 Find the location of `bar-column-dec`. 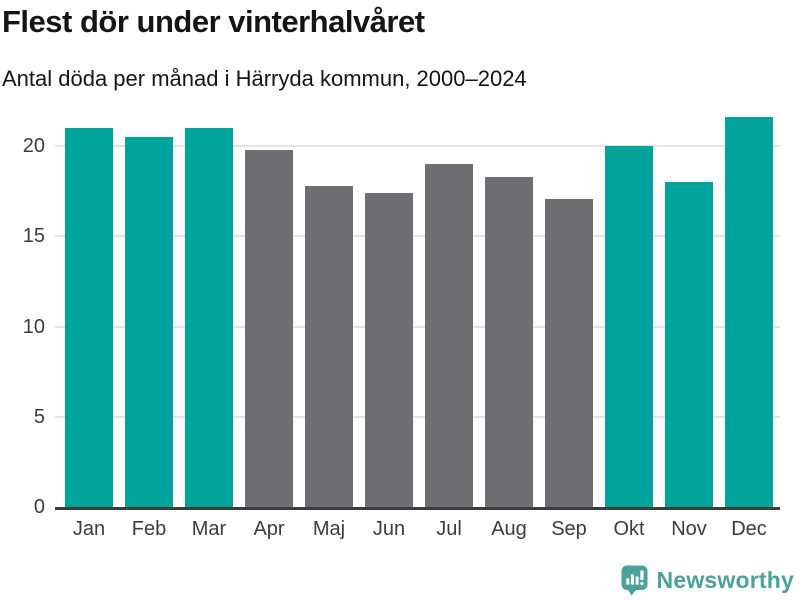

bar-column-dec is located at coordinates (749, 309).